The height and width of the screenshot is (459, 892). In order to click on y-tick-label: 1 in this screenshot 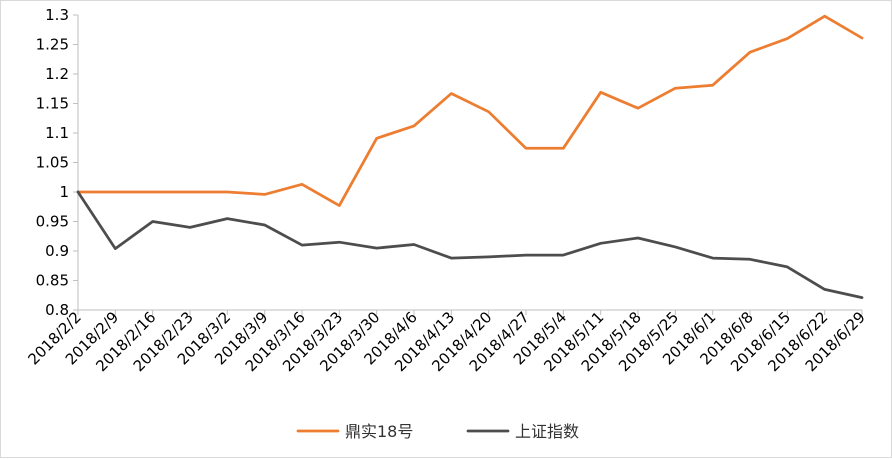, I will do `click(64, 192)`.